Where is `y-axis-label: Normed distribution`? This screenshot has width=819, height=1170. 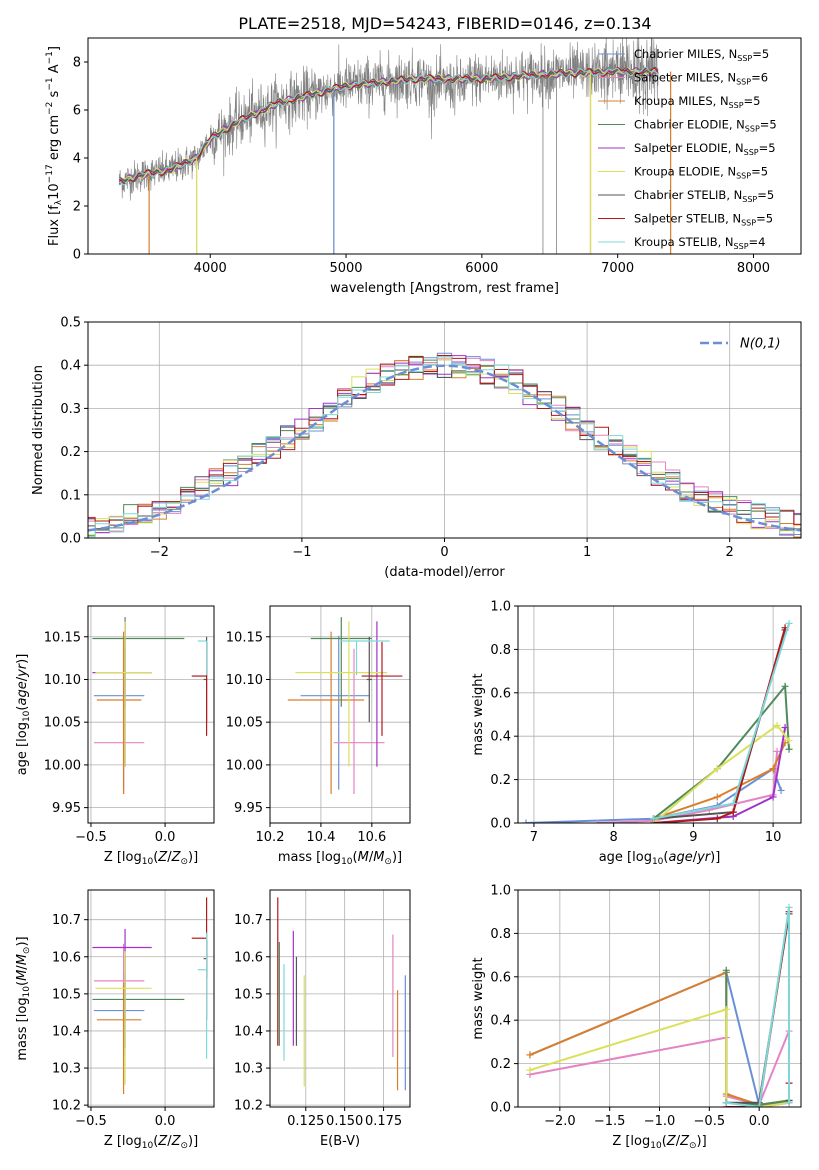 y-axis-label: Normed distribution is located at coordinates (38, 430).